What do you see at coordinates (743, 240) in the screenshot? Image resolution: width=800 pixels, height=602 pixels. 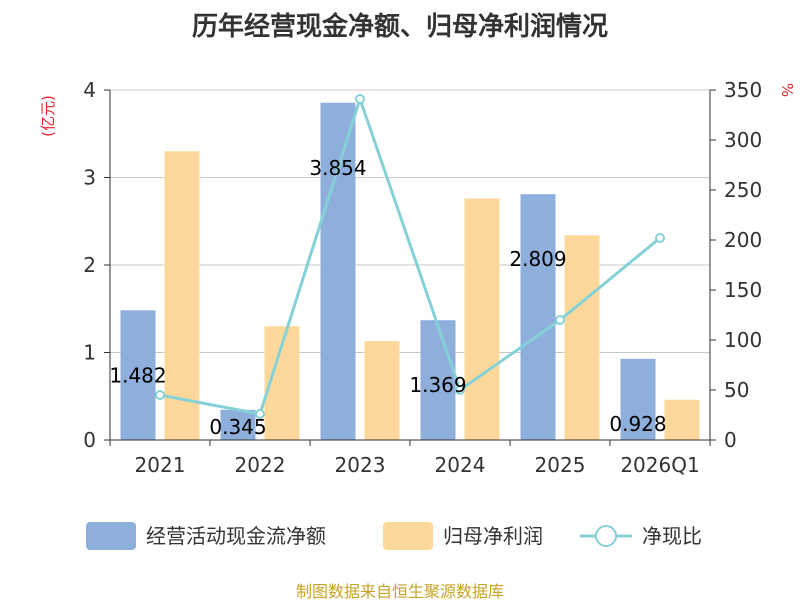 I see `right-tick-label: 200` at bounding box center [743, 240].